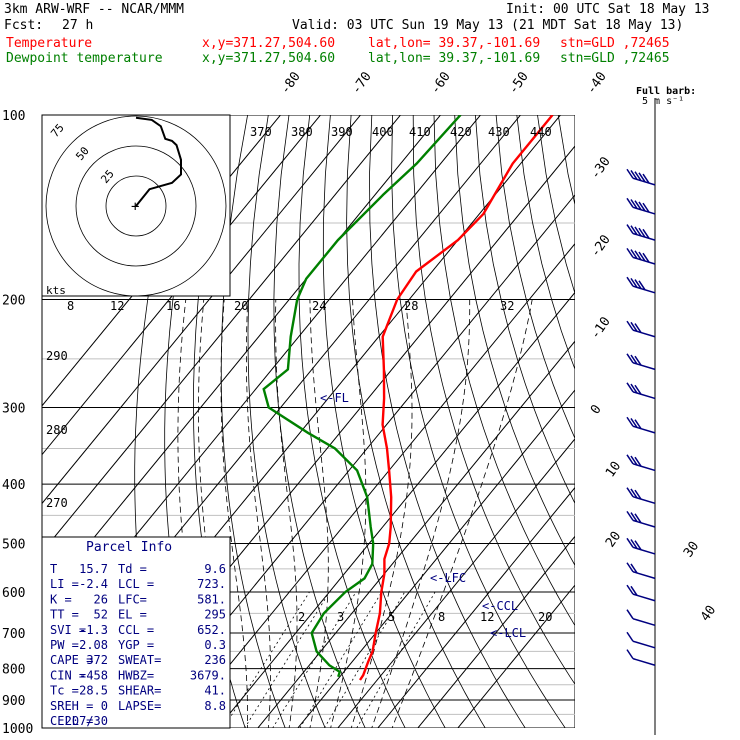 The image size is (740, 740). I want to click on mixing-ratio-label: 2, so click(301, 617).